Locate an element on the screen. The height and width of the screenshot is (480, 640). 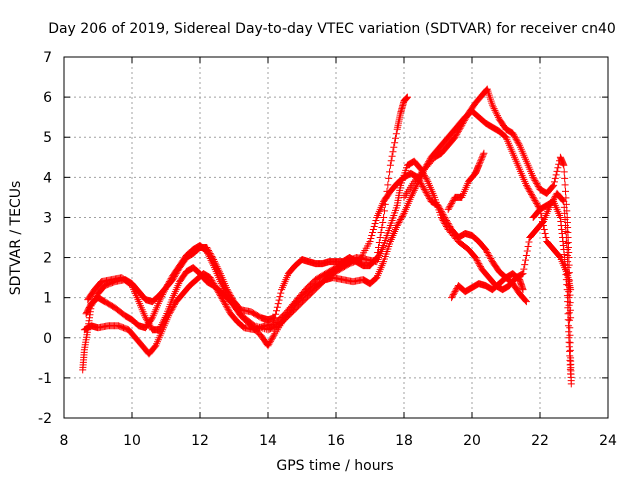
x-tick-label: 12 is located at coordinates (200, 441).